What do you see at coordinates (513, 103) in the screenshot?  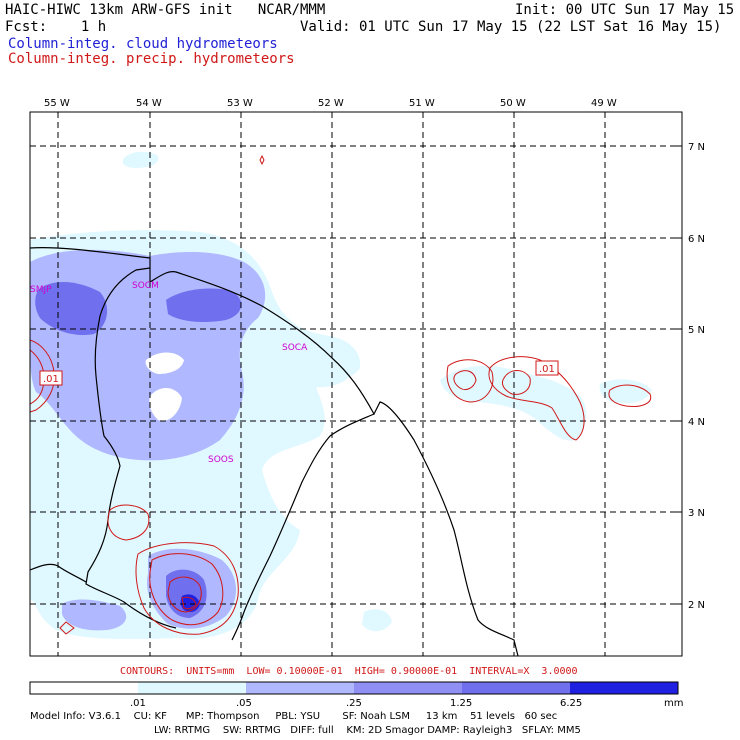 I see `lon-label-50w: 50 W` at bounding box center [513, 103].